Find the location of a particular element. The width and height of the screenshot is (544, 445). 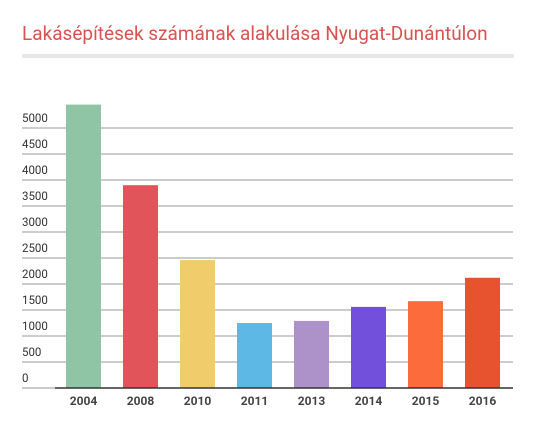

x-tick-label: 2008 is located at coordinates (141, 401).